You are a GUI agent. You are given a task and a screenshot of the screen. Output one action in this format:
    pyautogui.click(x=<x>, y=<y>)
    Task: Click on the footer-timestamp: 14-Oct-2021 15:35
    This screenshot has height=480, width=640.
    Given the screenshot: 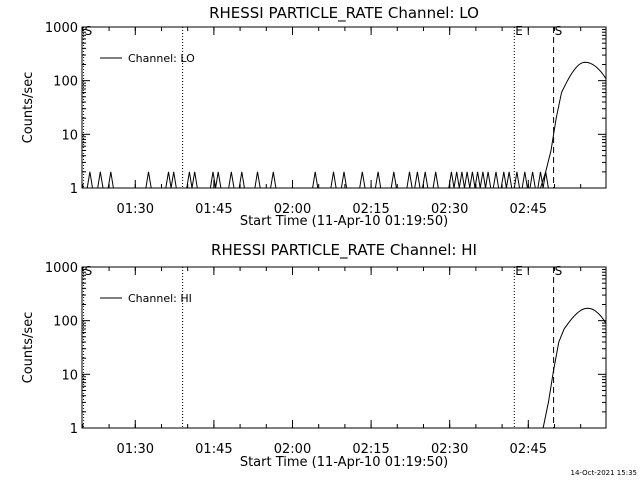 What is the action you would take?
    pyautogui.click(x=604, y=473)
    